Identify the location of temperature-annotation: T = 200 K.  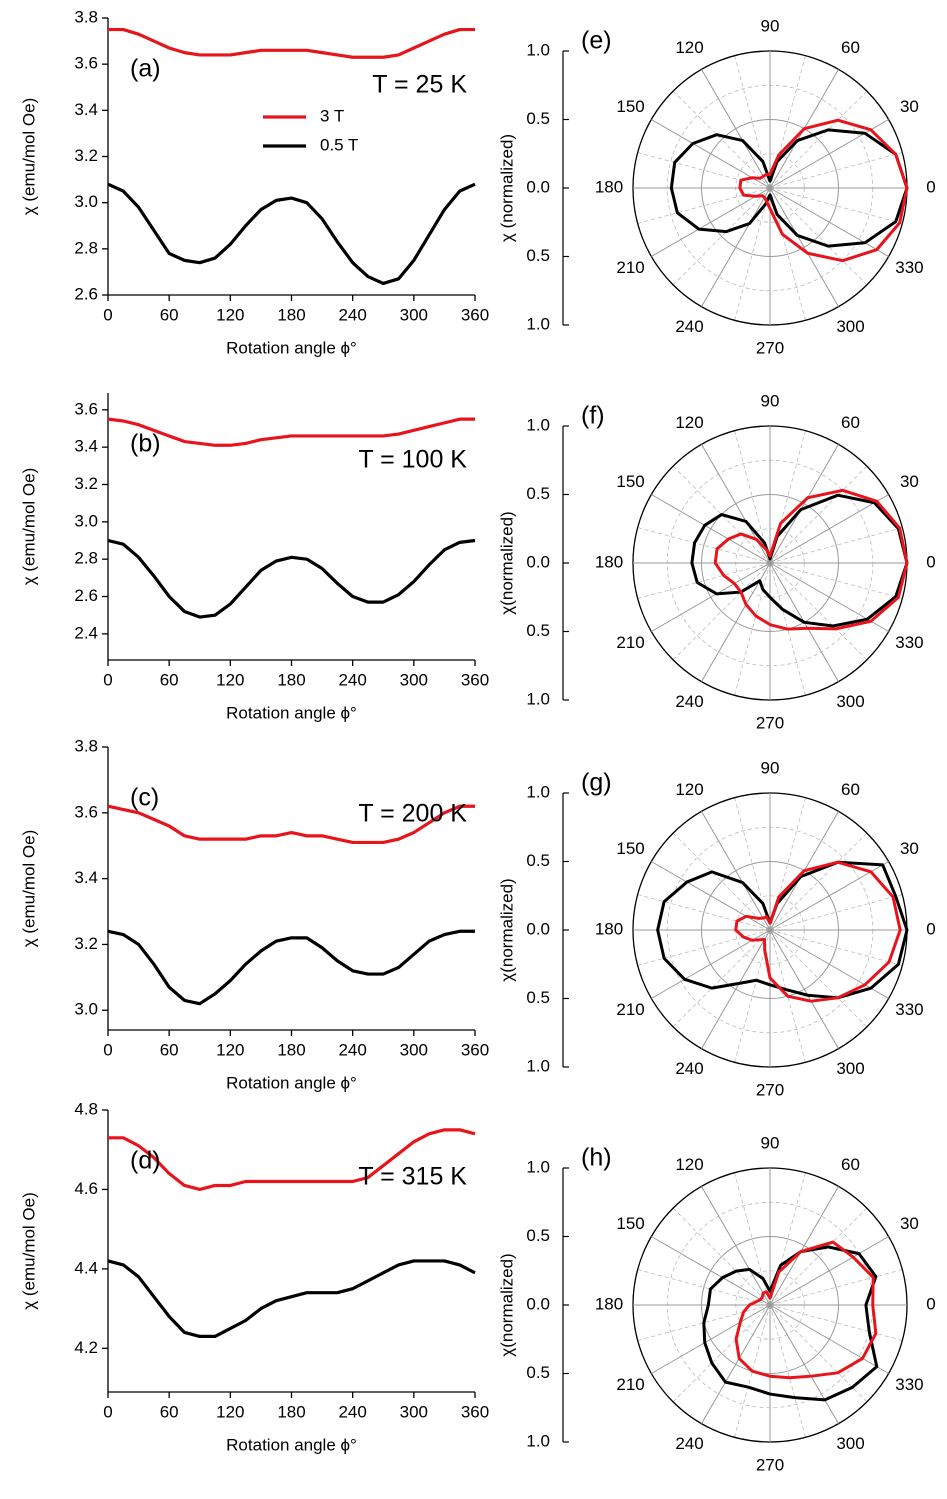
(412, 814).